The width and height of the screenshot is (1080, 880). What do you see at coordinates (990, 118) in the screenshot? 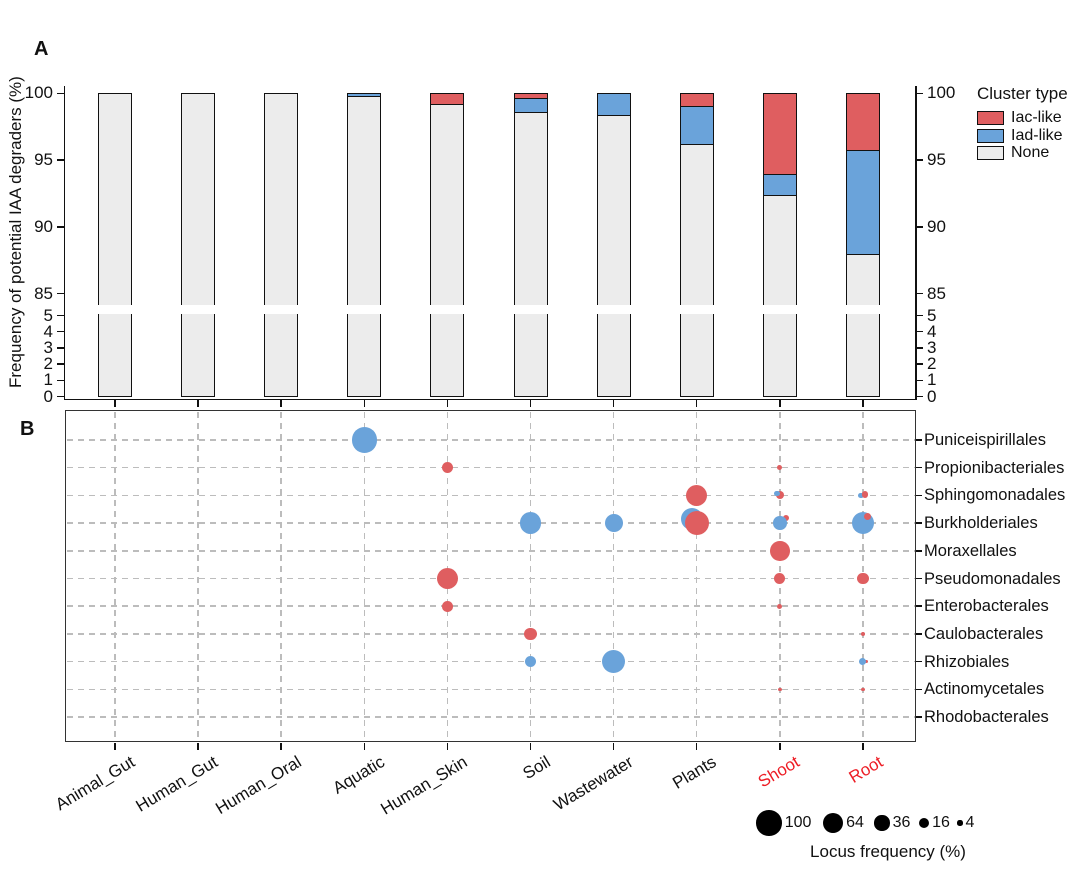
I see `legend-swatch-Iac-like` at bounding box center [990, 118].